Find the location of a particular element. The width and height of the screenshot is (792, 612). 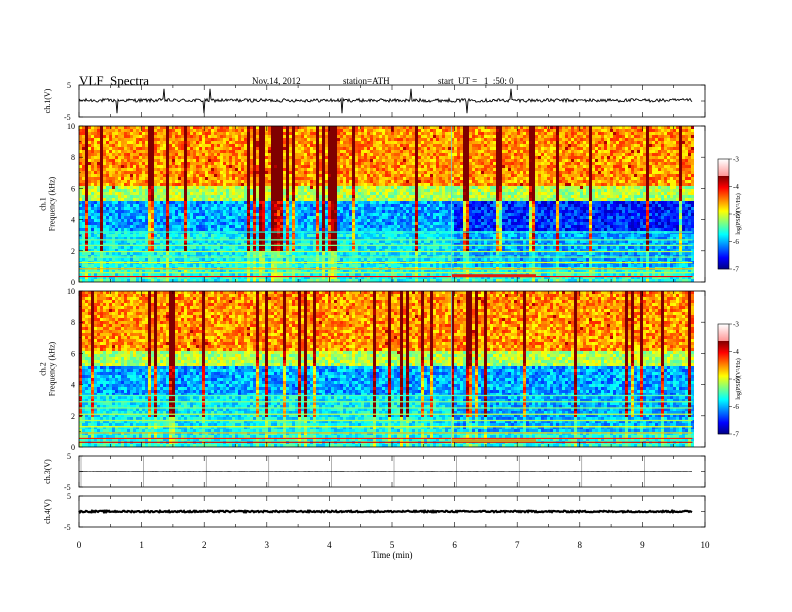

ch4-waveform-ylabel: ch.4(V) is located at coordinates (47, 511).